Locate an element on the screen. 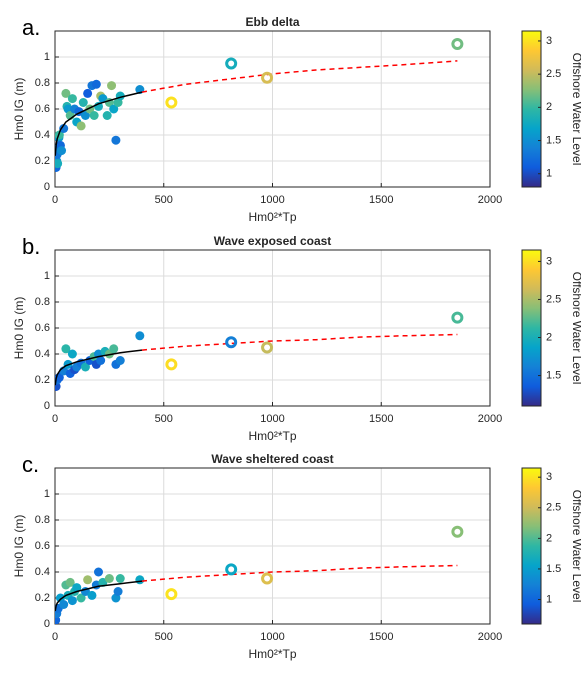 This screenshot has width=581, height=675. panel-label: a. is located at coordinates (31, 27).